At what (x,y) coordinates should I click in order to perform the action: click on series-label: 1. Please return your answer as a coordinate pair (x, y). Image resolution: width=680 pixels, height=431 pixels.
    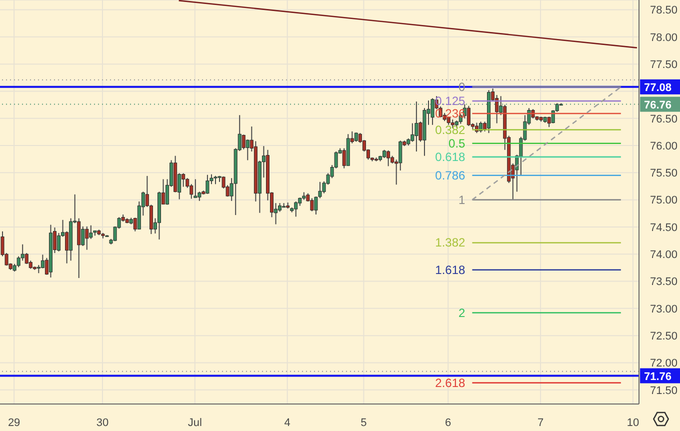
    Looking at the image, I should click on (462, 199).